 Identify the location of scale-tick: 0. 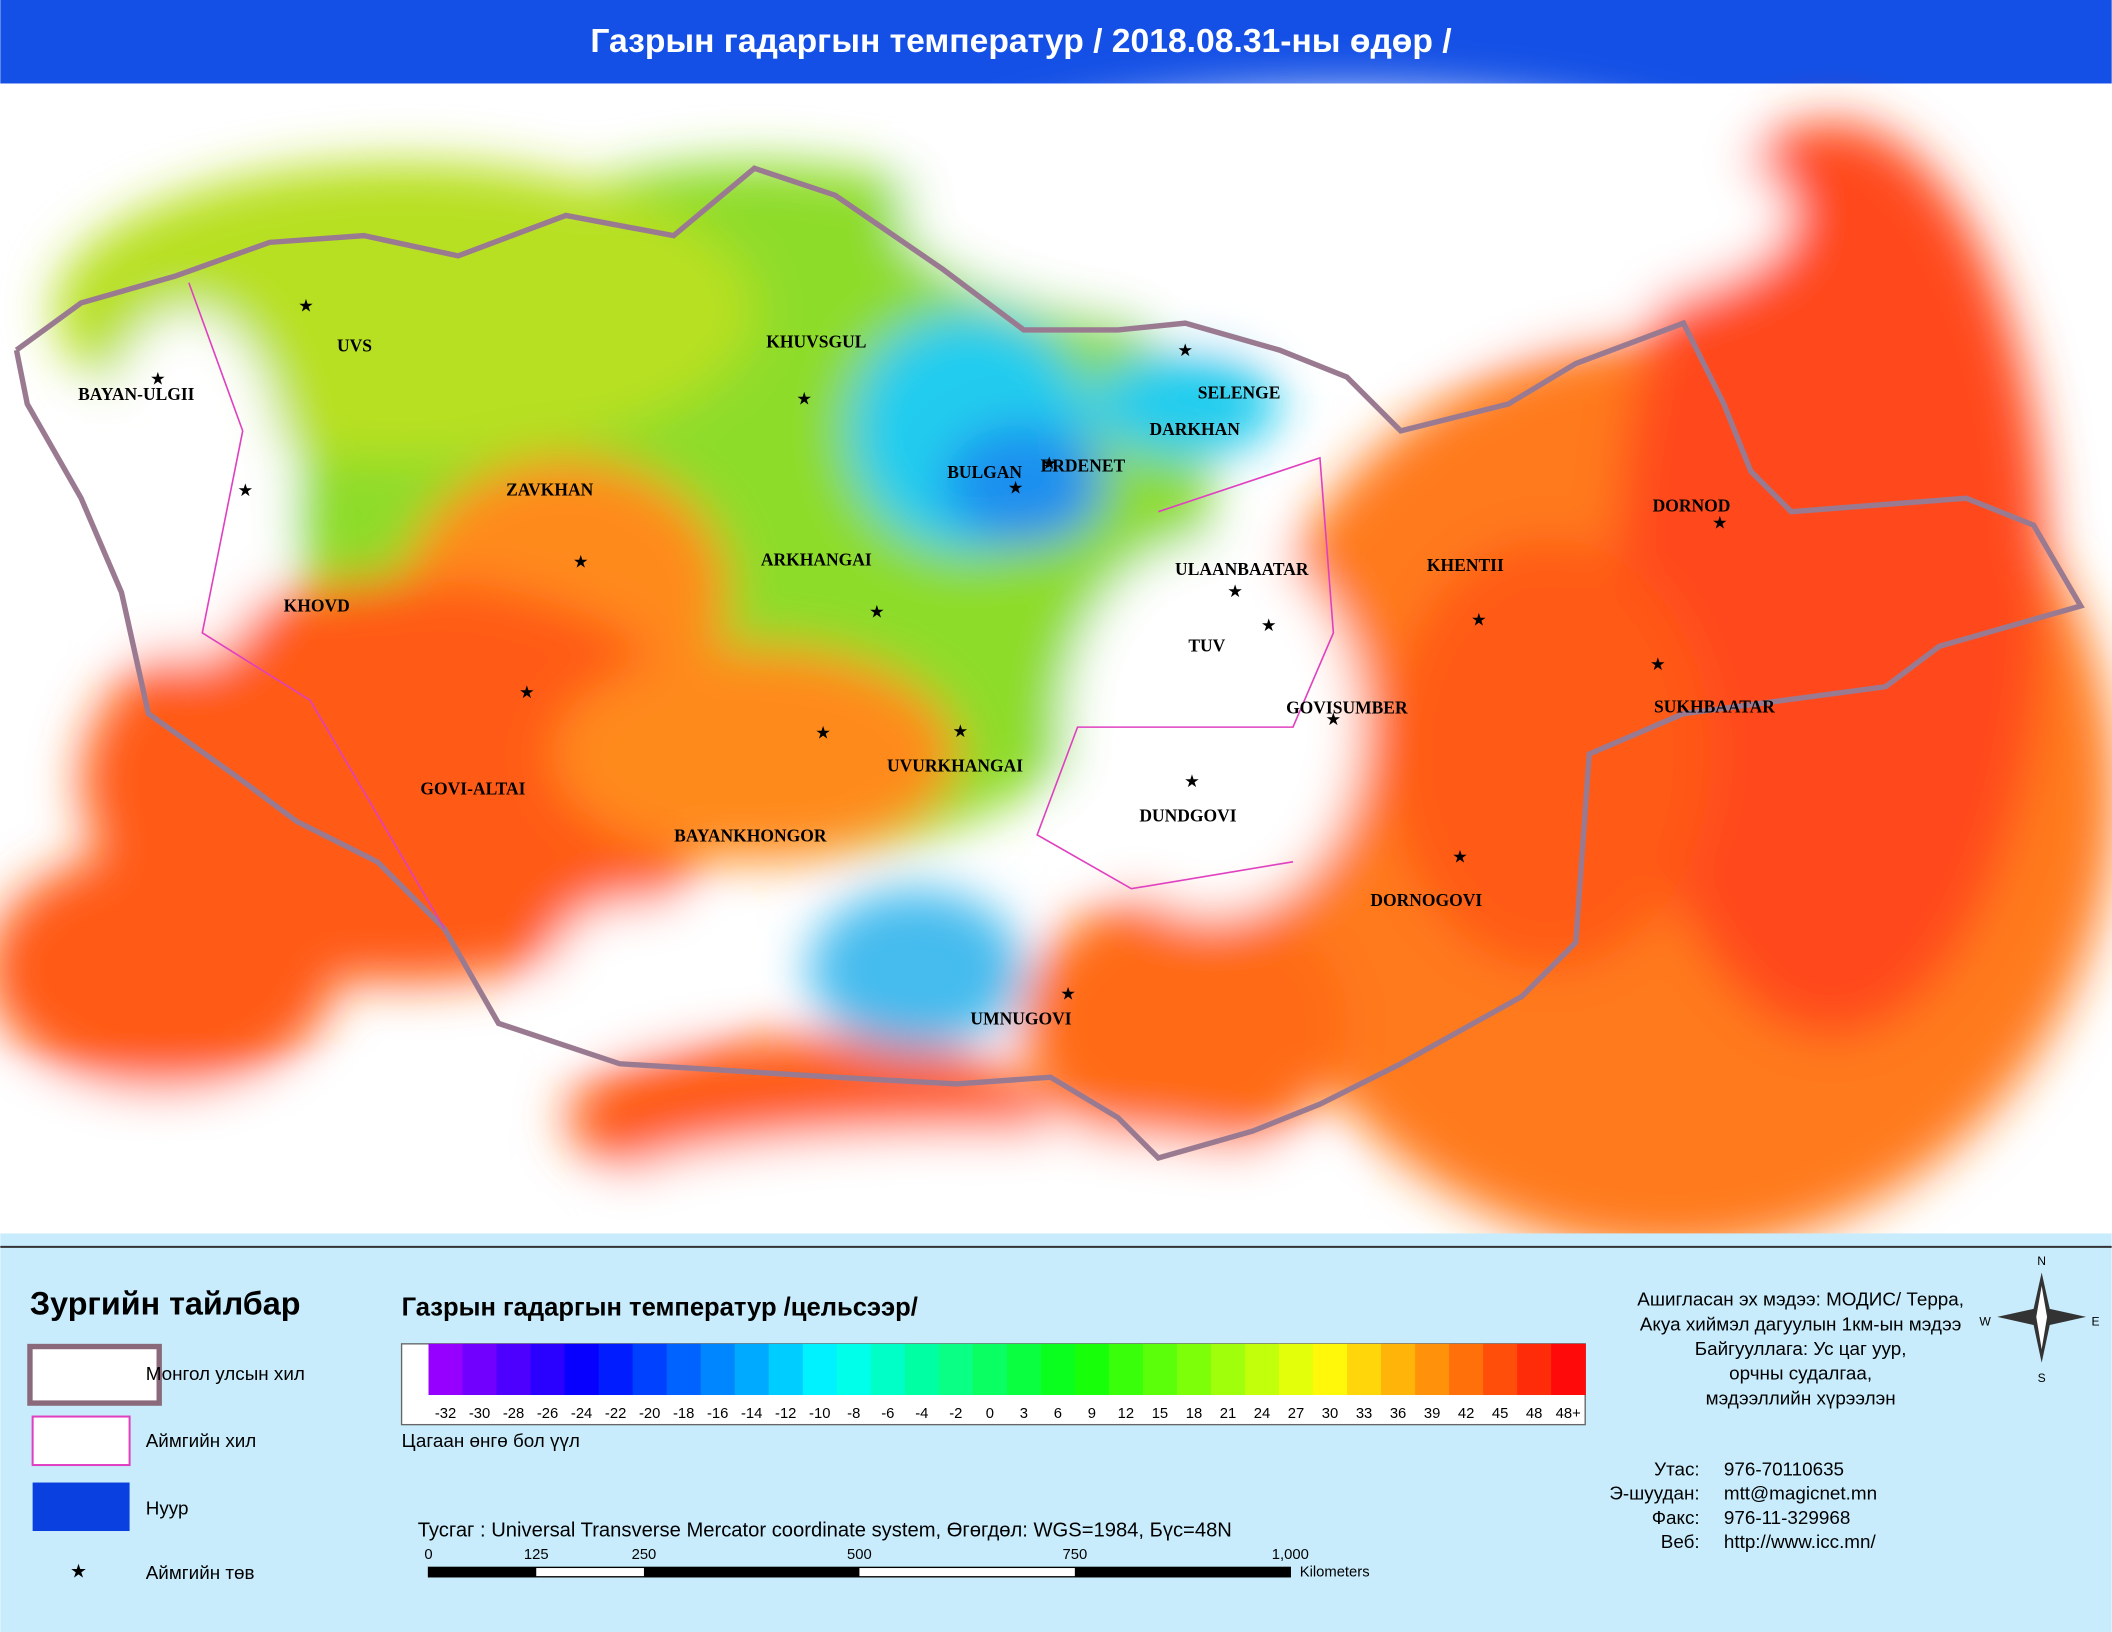
(428, 1555).